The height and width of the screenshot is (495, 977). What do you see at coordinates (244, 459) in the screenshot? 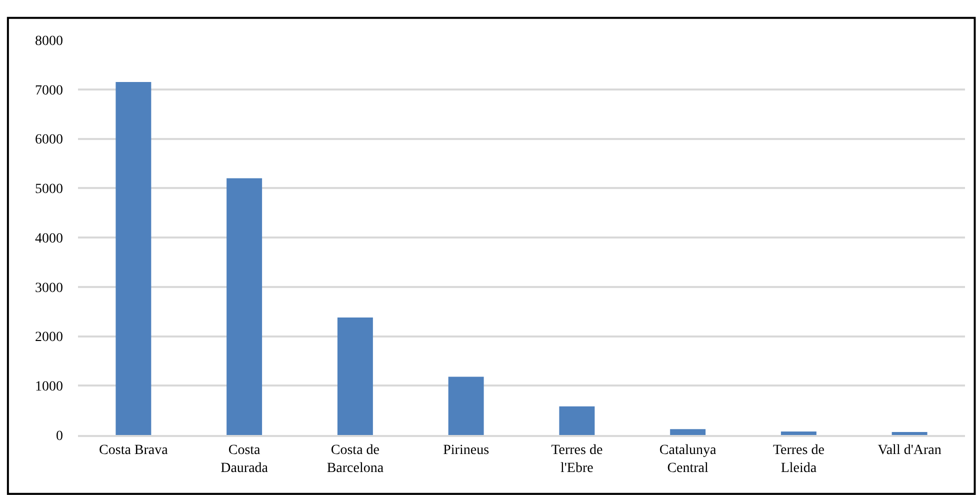
I see `x-tick-label: Costa Daurada` at bounding box center [244, 459].